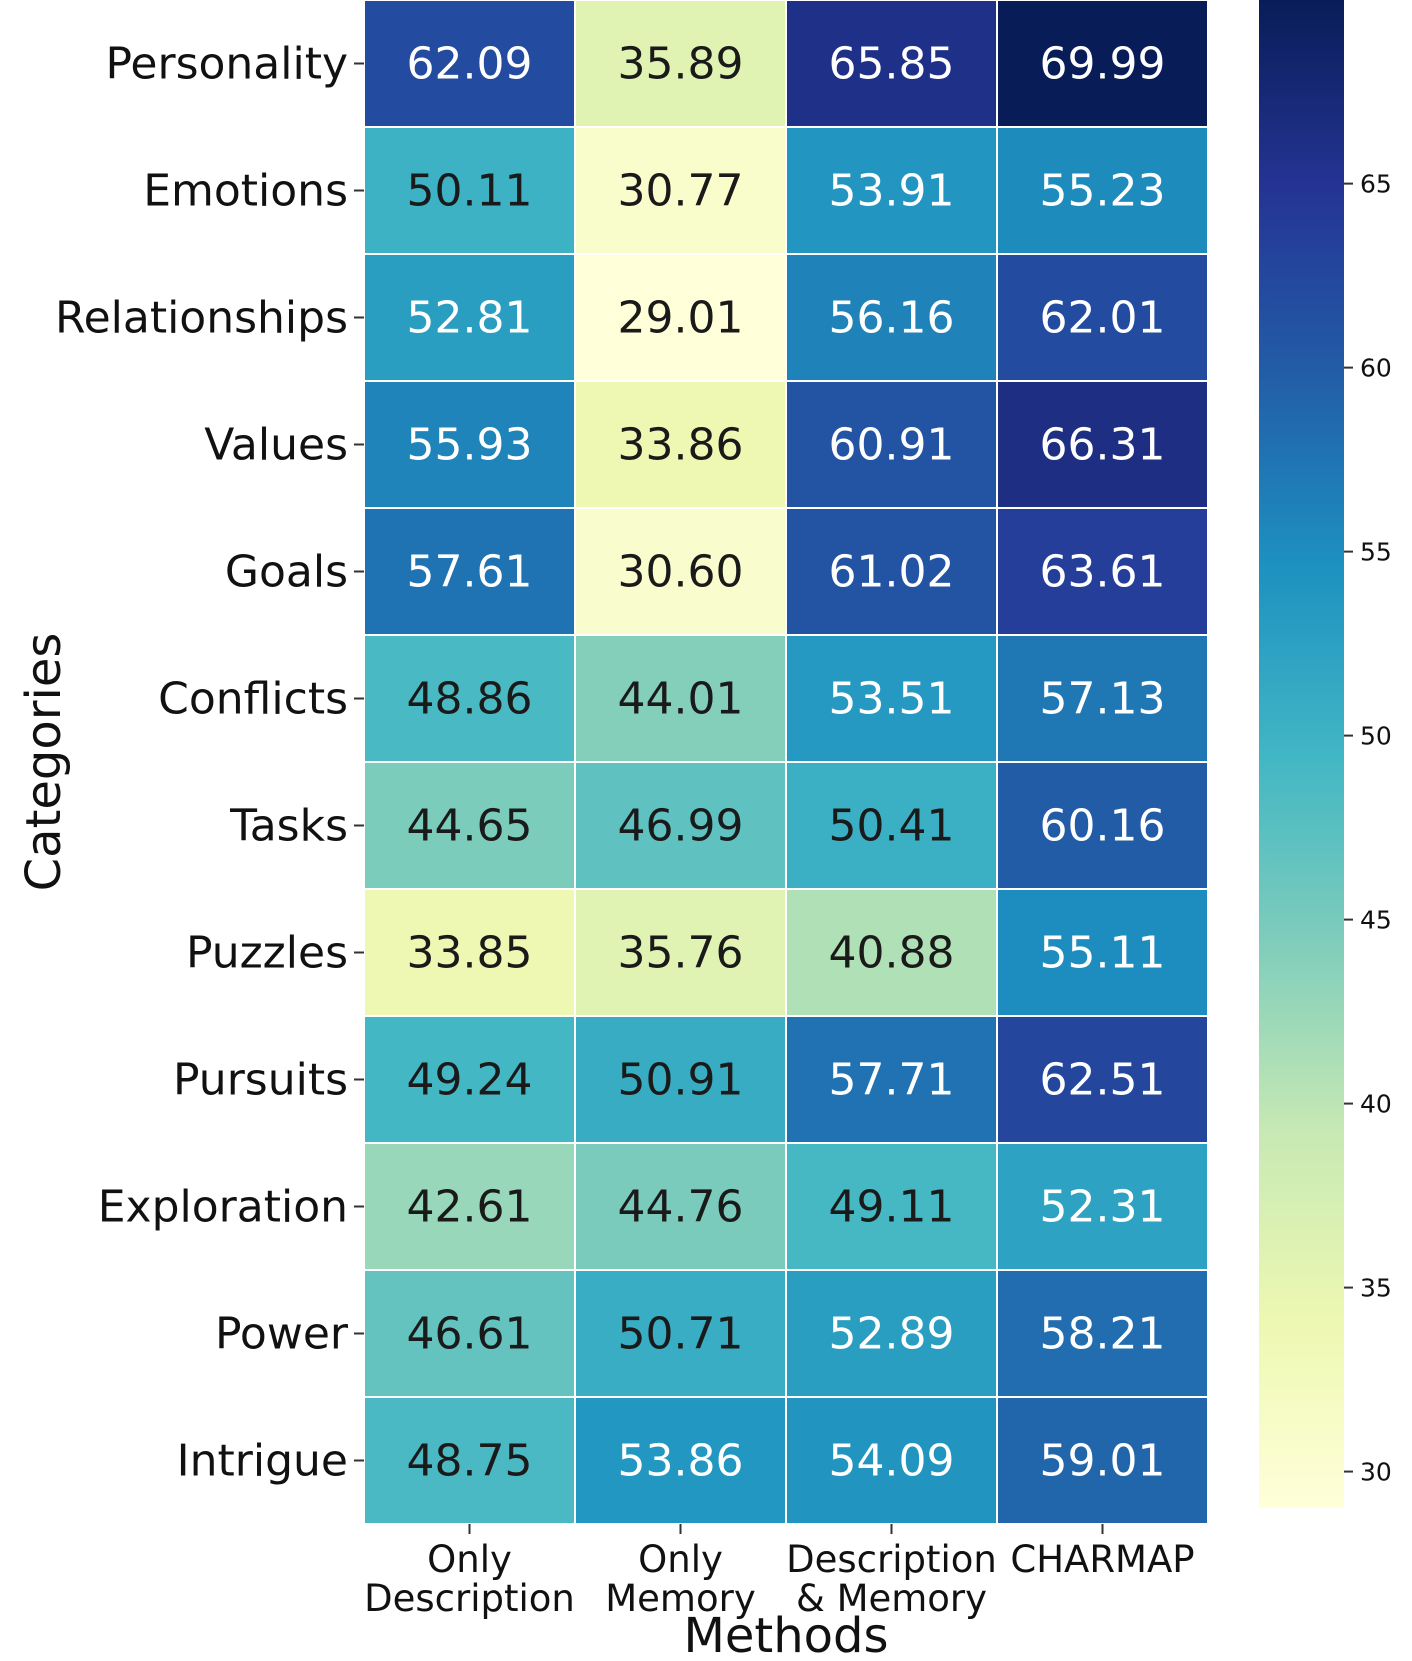  I want to click on cell-value-label: 50.71, so click(681, 1334).